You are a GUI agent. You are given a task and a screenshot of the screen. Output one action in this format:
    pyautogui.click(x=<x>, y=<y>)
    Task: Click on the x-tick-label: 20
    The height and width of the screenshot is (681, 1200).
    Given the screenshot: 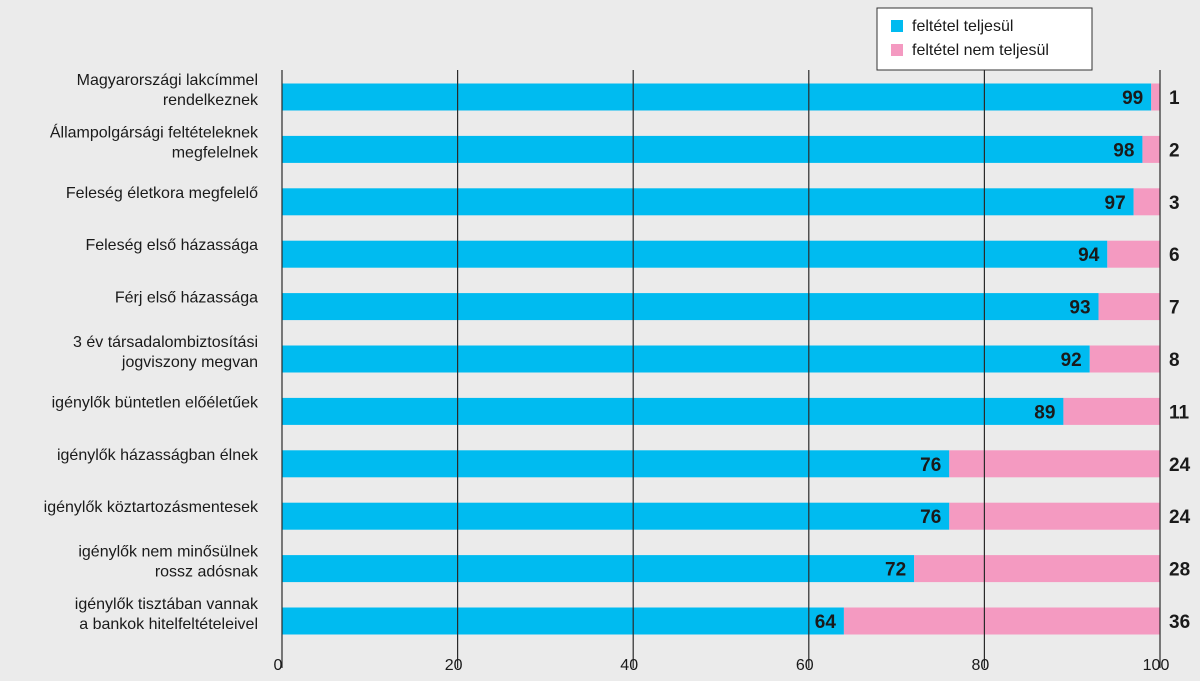 What is the action you would take?
    pyautogui.click(x=454, y=665)
    